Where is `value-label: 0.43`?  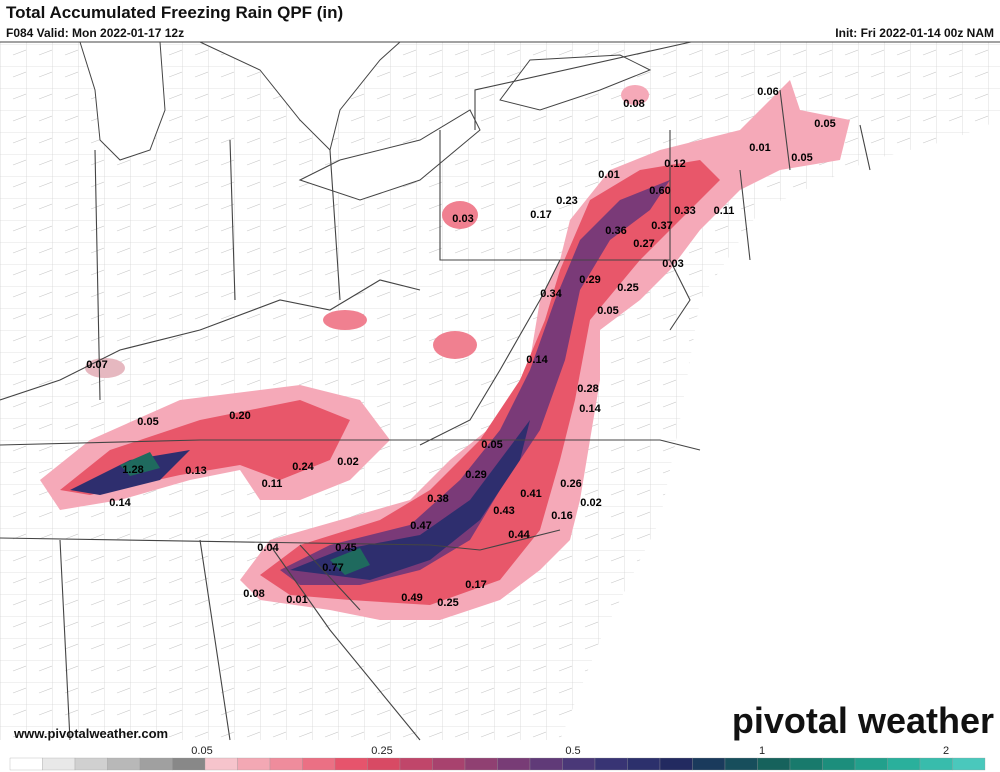 value-label: 0.43 is located at coordinates (503, 511).